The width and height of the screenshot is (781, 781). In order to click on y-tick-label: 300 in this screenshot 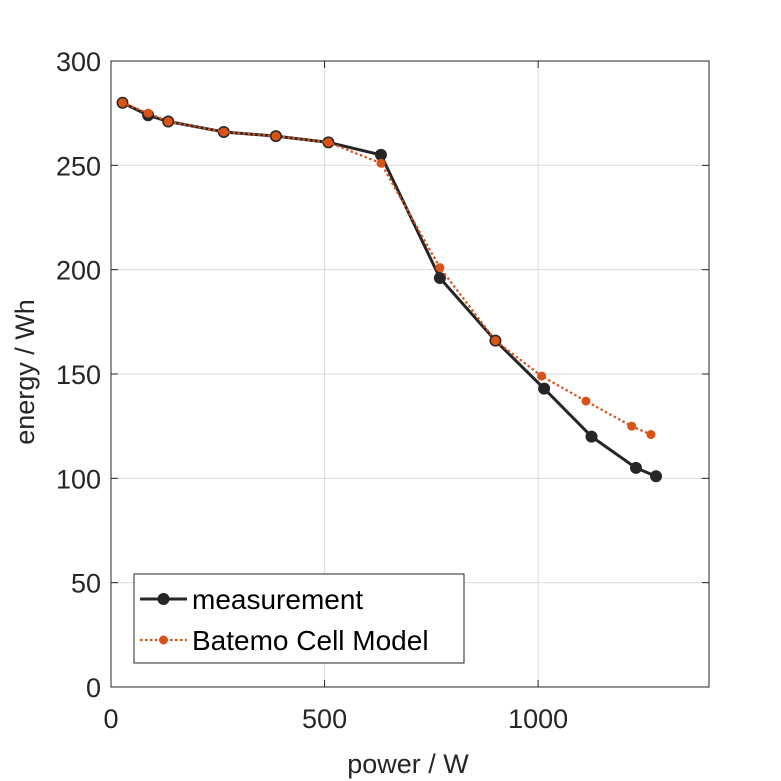, I will do `click(78, 62)`.